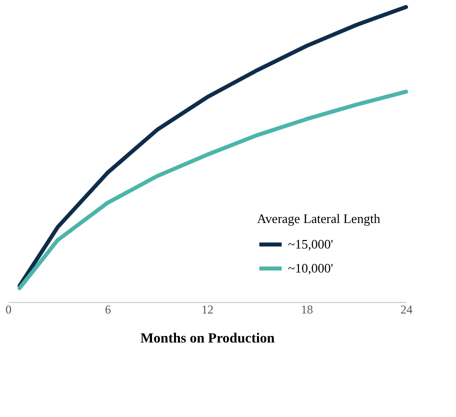 The width and height of the screenshot is (456, 417). What do you see at coordinates (207, 339) in the screenshot?
I see `x-axis-title: Months on Production` at bounding box center [207, 339].